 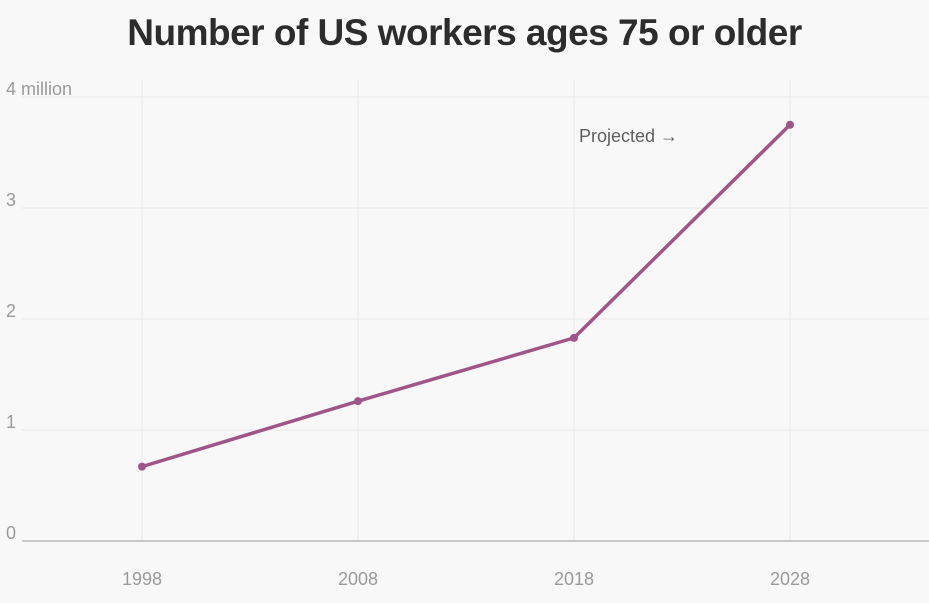 I want to click on x-tick-label: 1998, so click(x=142, y=579).